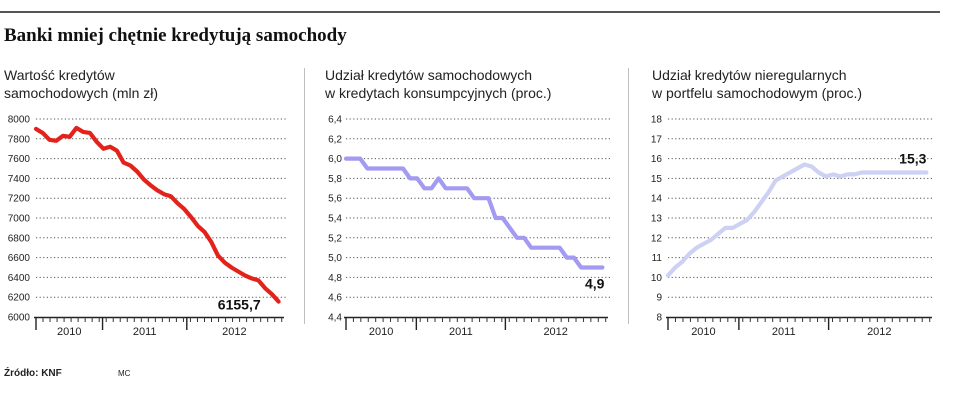  What do you see at coordinates (33, 373) in the screenshot?
I see `source-note: Źródło: KNF` at bounding box center [33, 373].